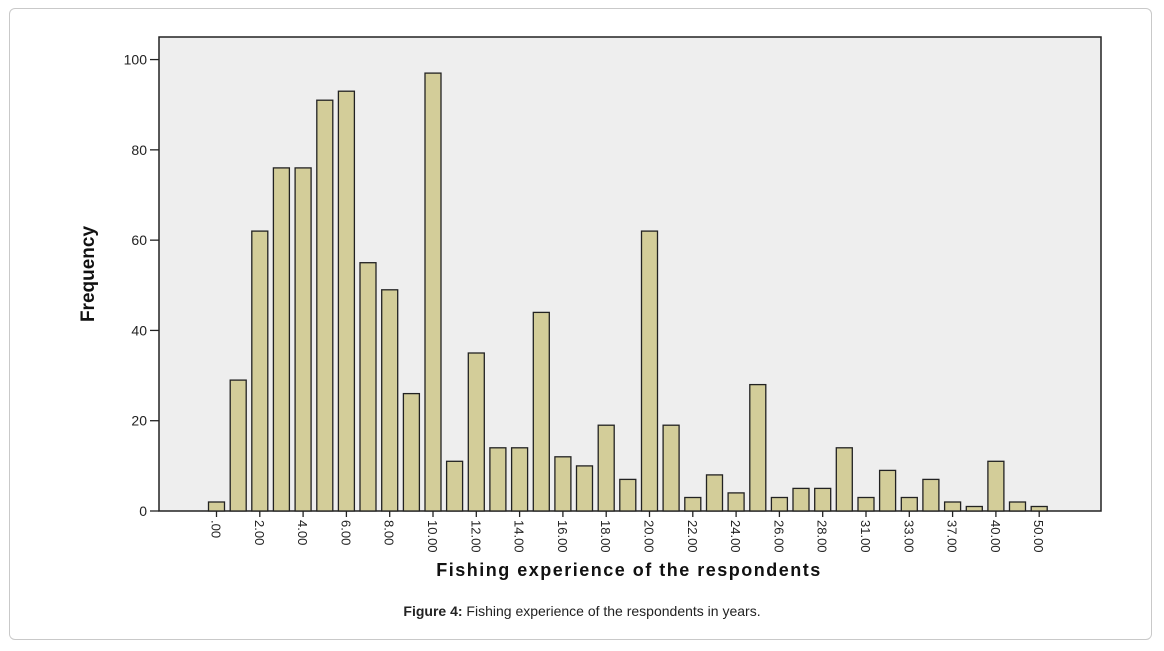 This screenshot has width=1164, height=651. Describe the element at coordinates (143, 511) in the screenshot. I see `y-tick-label: 0` at that location.